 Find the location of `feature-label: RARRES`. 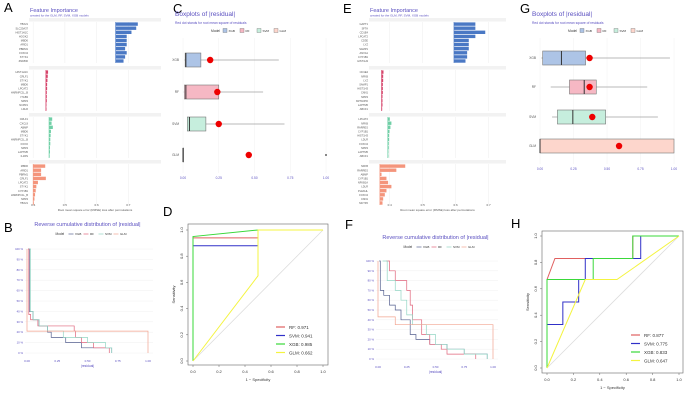

feature-label: RARRES is located at coordinates (362, 127).